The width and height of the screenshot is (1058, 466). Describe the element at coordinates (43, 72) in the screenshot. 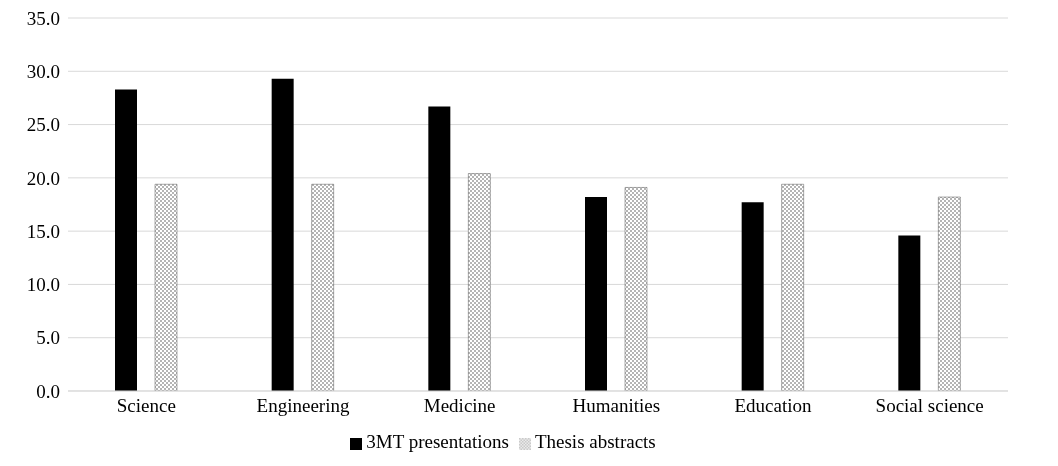

I see `y-tick-label: 30.0` at that location.